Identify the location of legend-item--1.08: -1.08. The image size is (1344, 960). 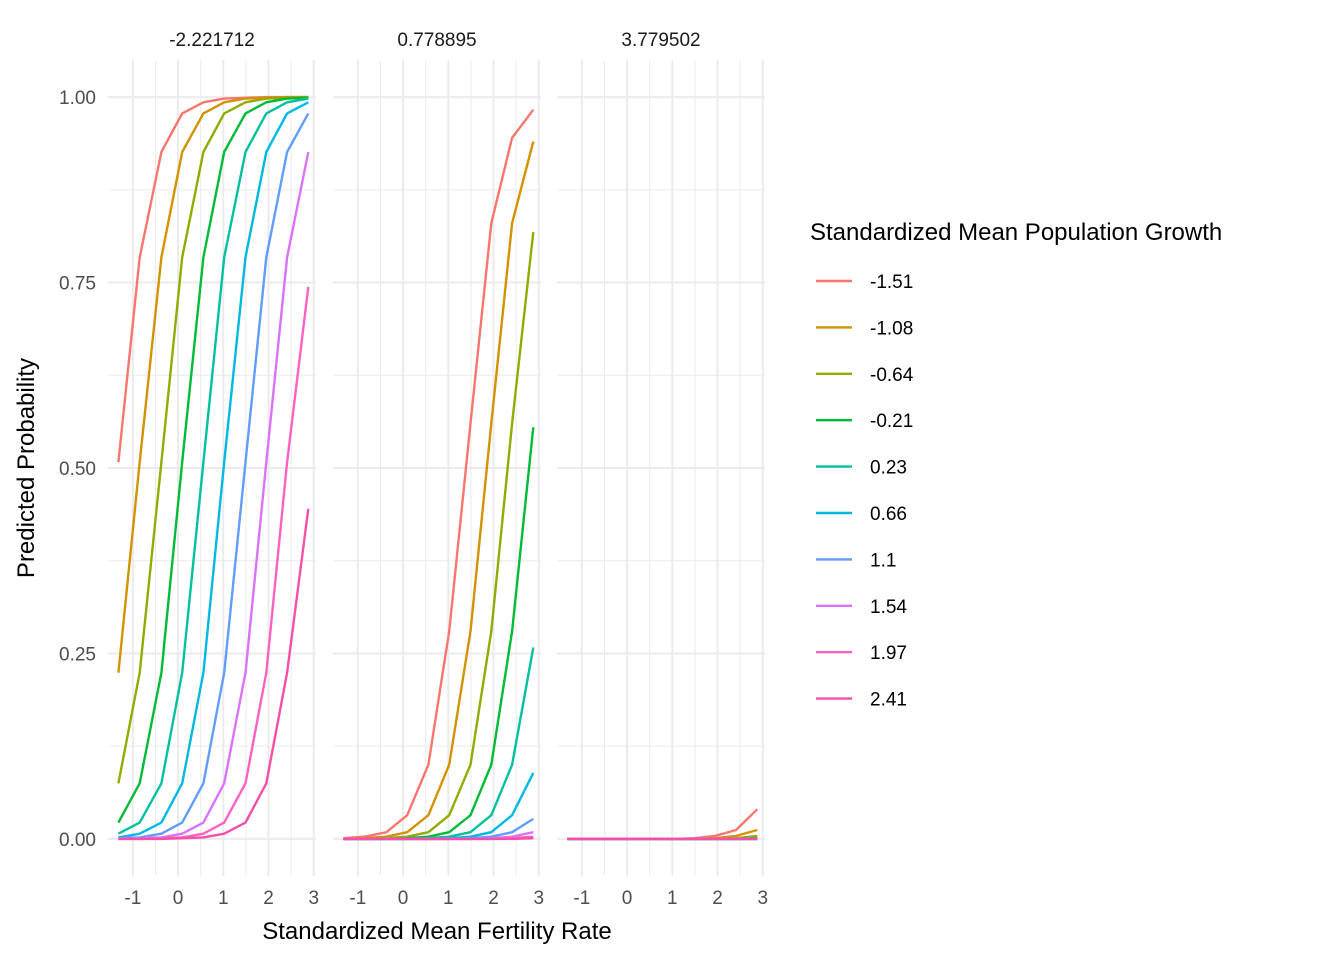
(864, 328).